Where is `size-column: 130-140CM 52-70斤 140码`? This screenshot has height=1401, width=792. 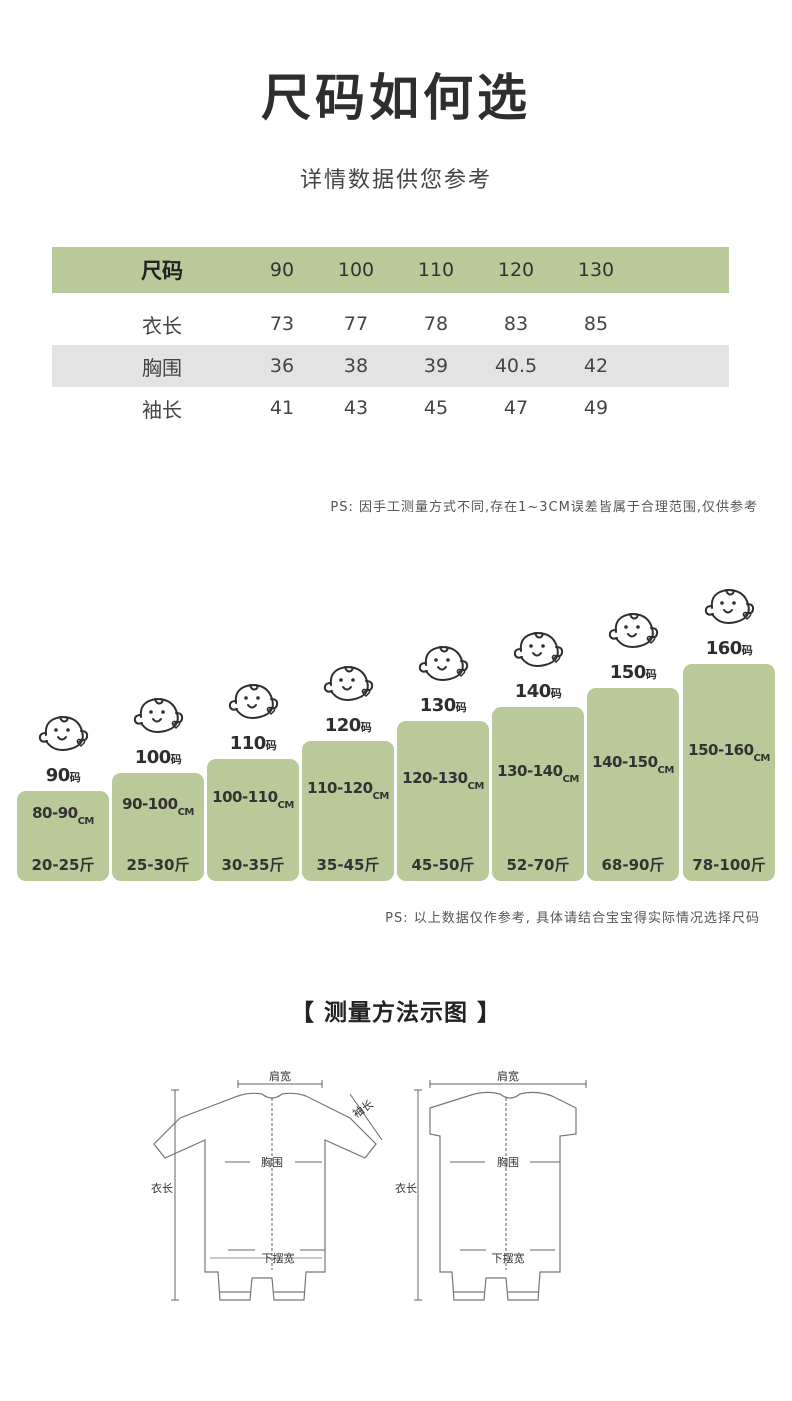 size-column: 130-140CM 52-70斤 140码 is located at coordinates (538, 720).